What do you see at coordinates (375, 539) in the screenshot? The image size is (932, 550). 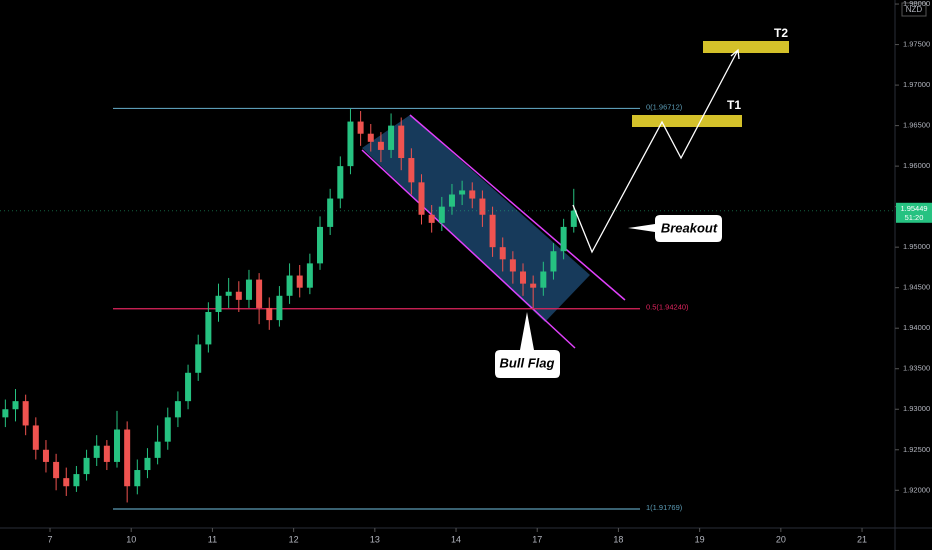 I see `x-tick-label: 13` at bounding box center [375, 539].